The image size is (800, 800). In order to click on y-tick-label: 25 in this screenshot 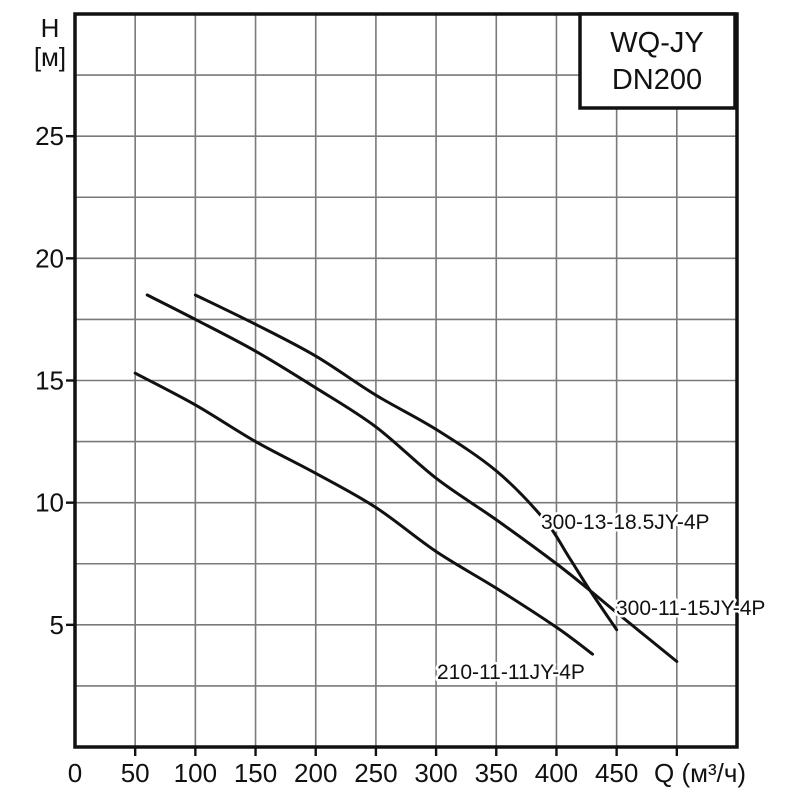, I will do `click(49, 136)`.